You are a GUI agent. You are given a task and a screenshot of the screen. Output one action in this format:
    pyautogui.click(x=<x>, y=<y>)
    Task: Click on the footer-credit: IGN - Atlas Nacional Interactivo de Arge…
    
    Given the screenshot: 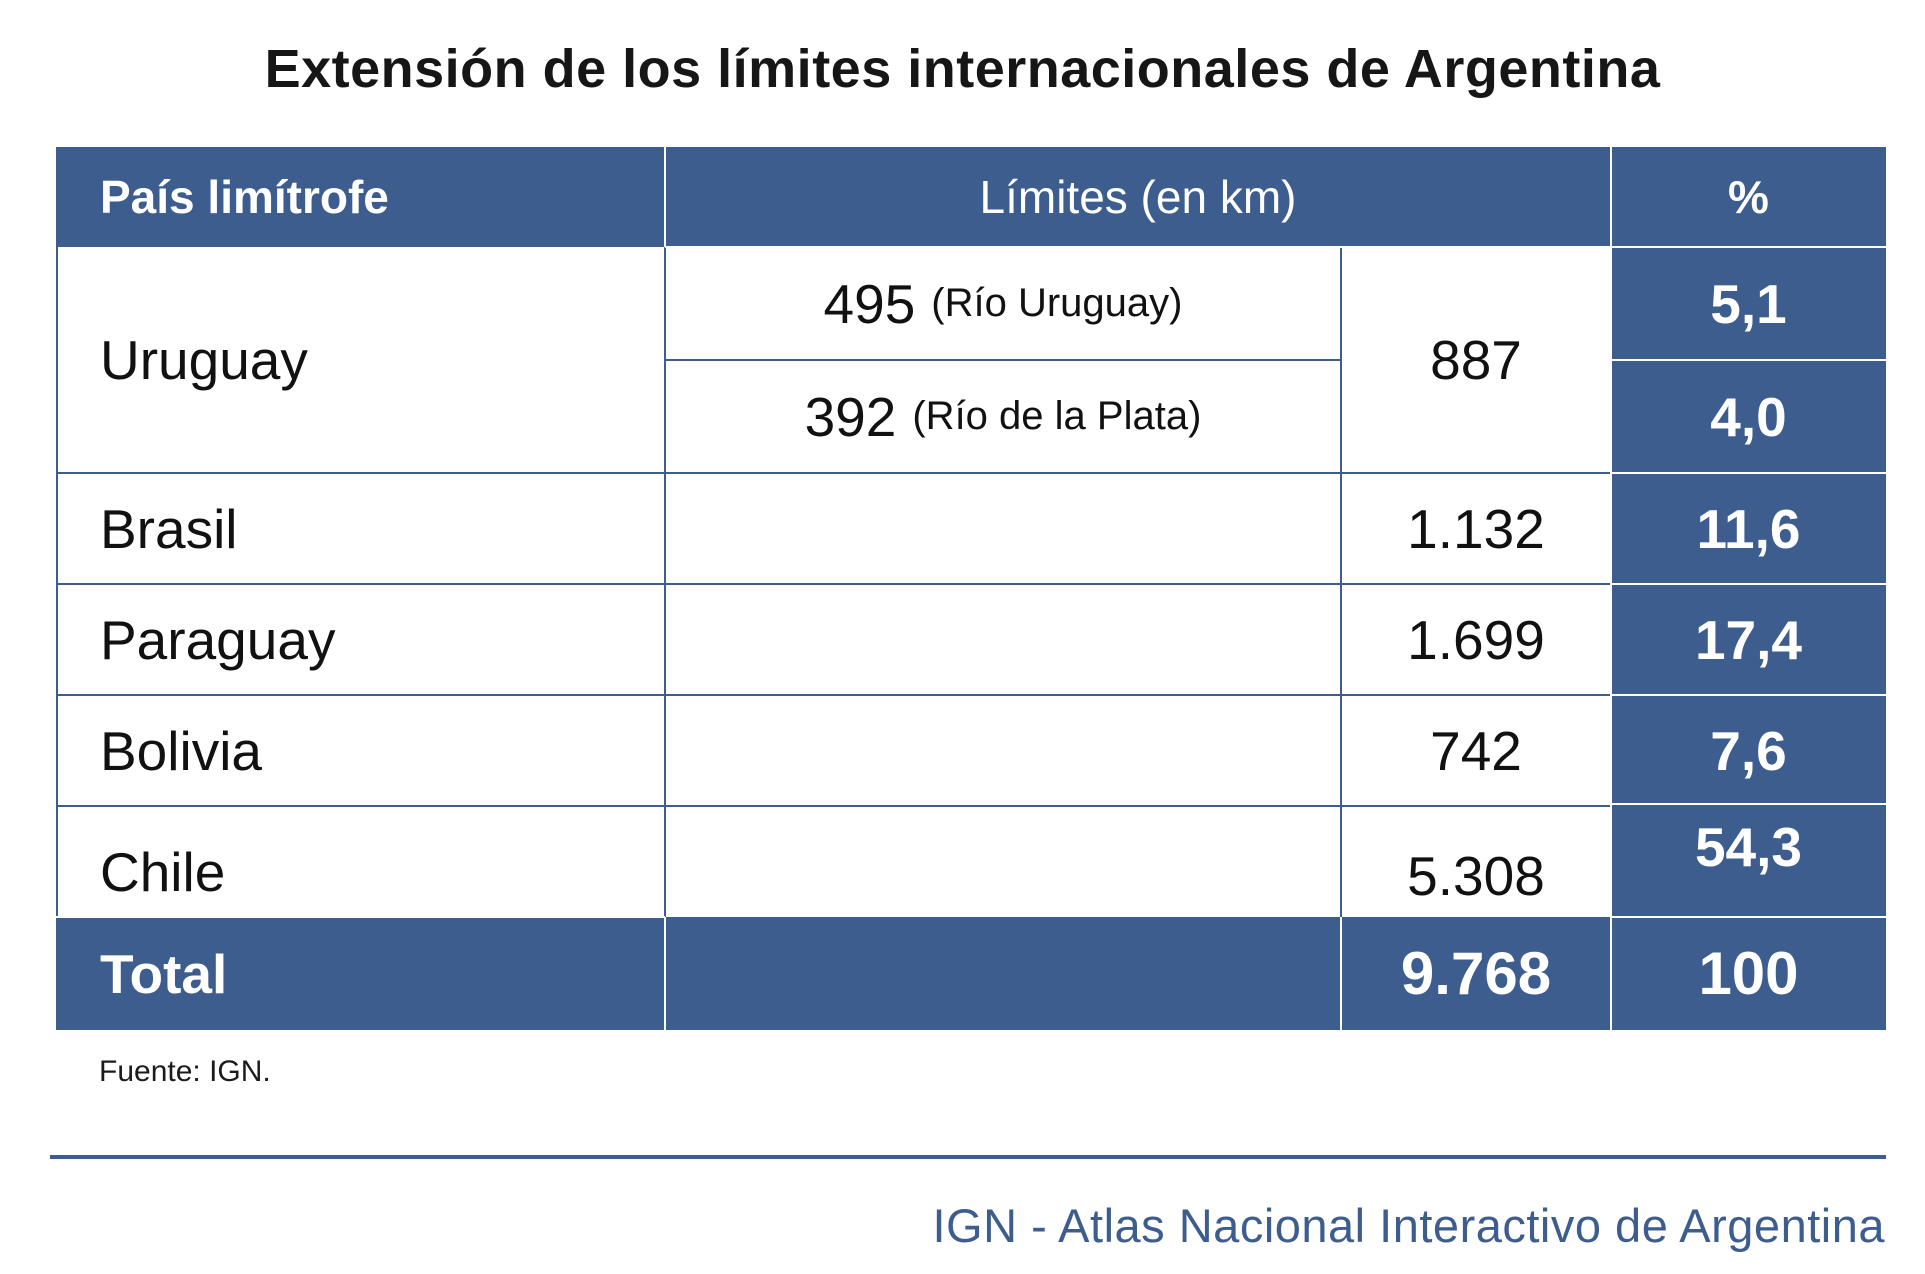 What is the action you would take?
    pyautogui.click(x=1408, y=1225)
    